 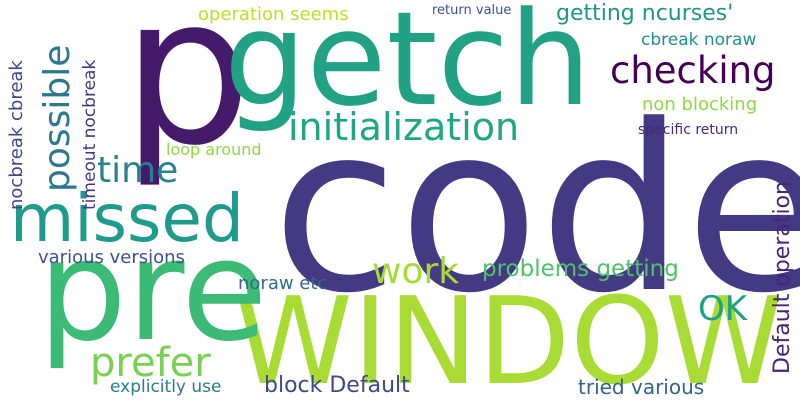 I want to click on word-non-blocking: non blocking, so click(x=700, y=104).